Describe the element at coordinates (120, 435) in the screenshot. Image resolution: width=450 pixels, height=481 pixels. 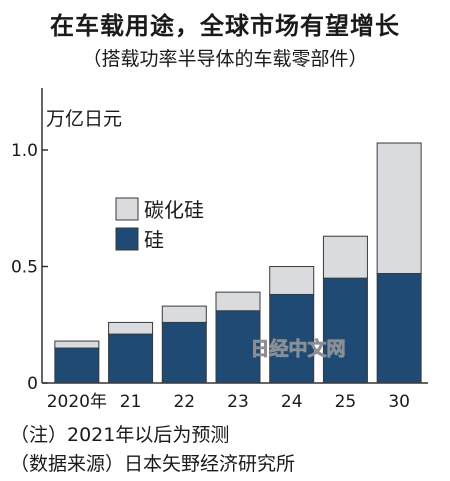
I see `forecast-note: （注）2021年以后为预测` at that location.